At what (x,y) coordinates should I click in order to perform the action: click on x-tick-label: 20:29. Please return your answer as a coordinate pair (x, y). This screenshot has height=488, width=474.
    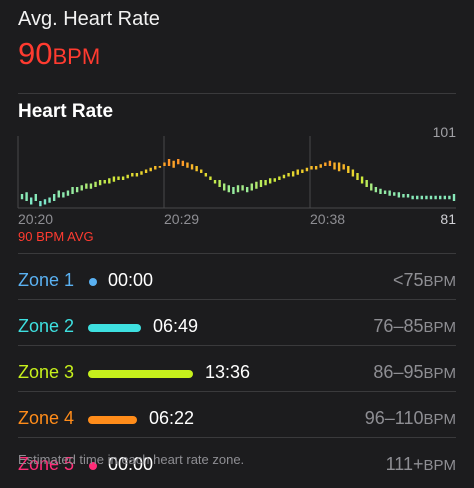
    Looking at the image, I should click on (182, 219).